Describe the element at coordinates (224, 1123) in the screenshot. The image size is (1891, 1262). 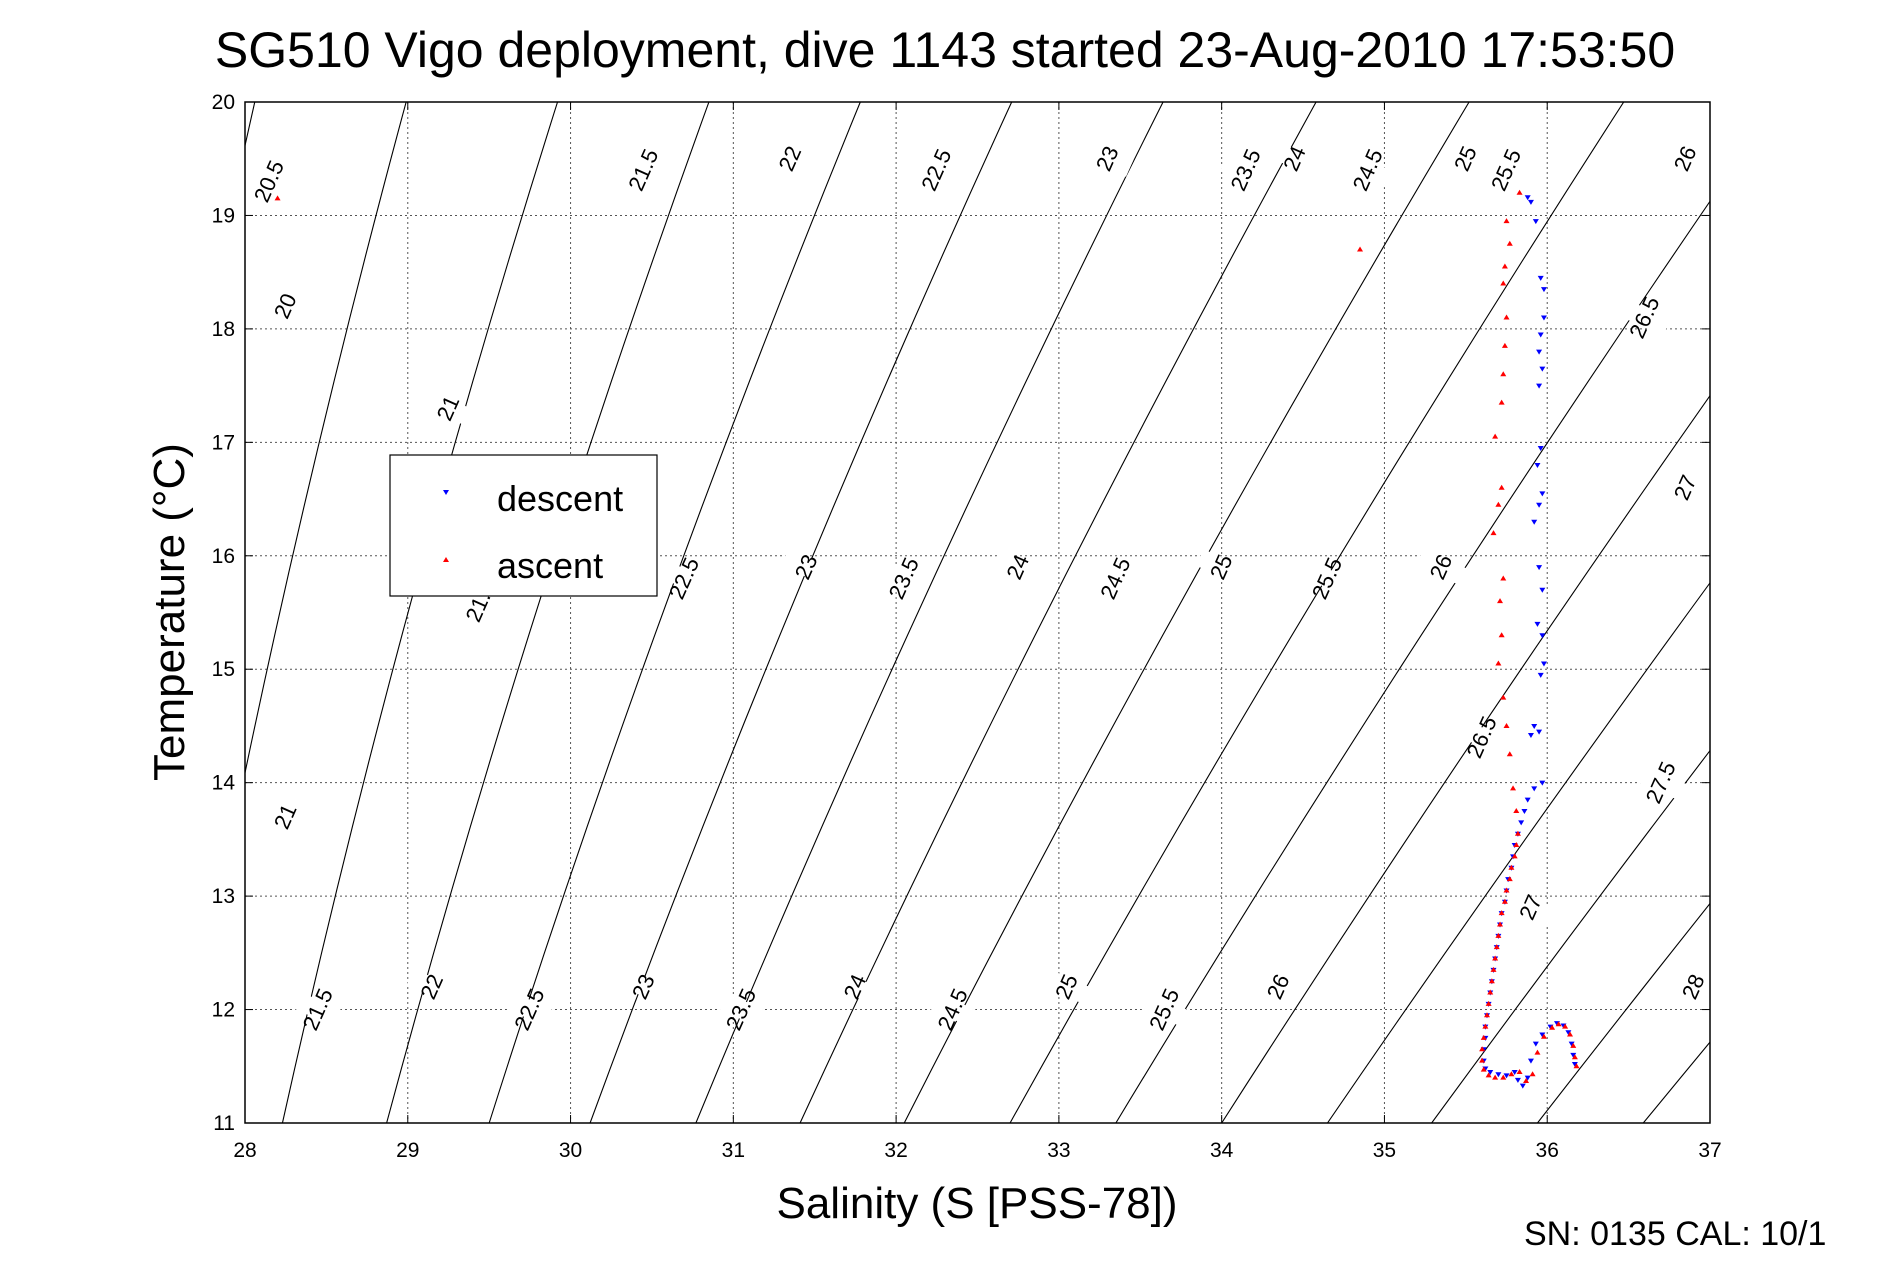
I see `y-tick-label: 11` at that location.